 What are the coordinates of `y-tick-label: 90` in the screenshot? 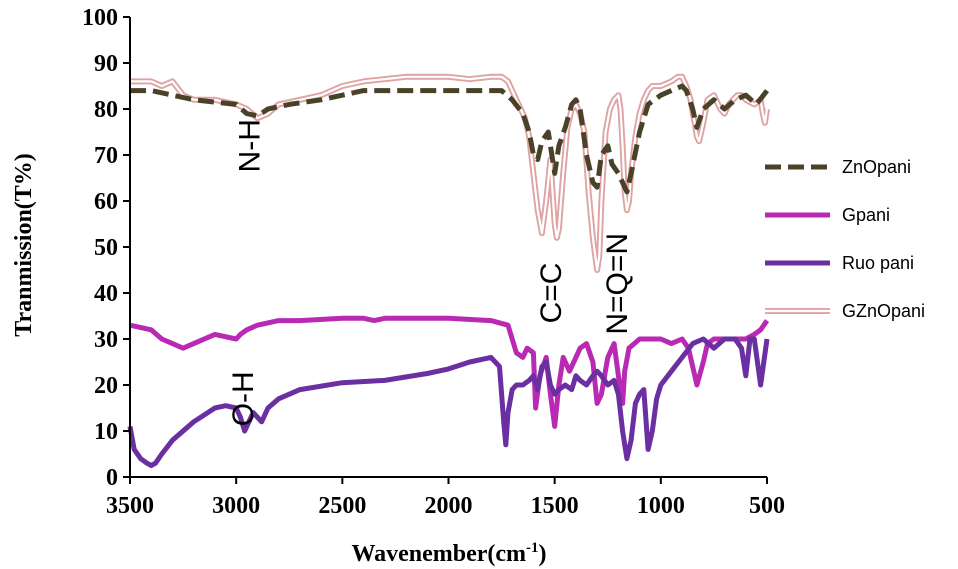 It's located at (106, 64).